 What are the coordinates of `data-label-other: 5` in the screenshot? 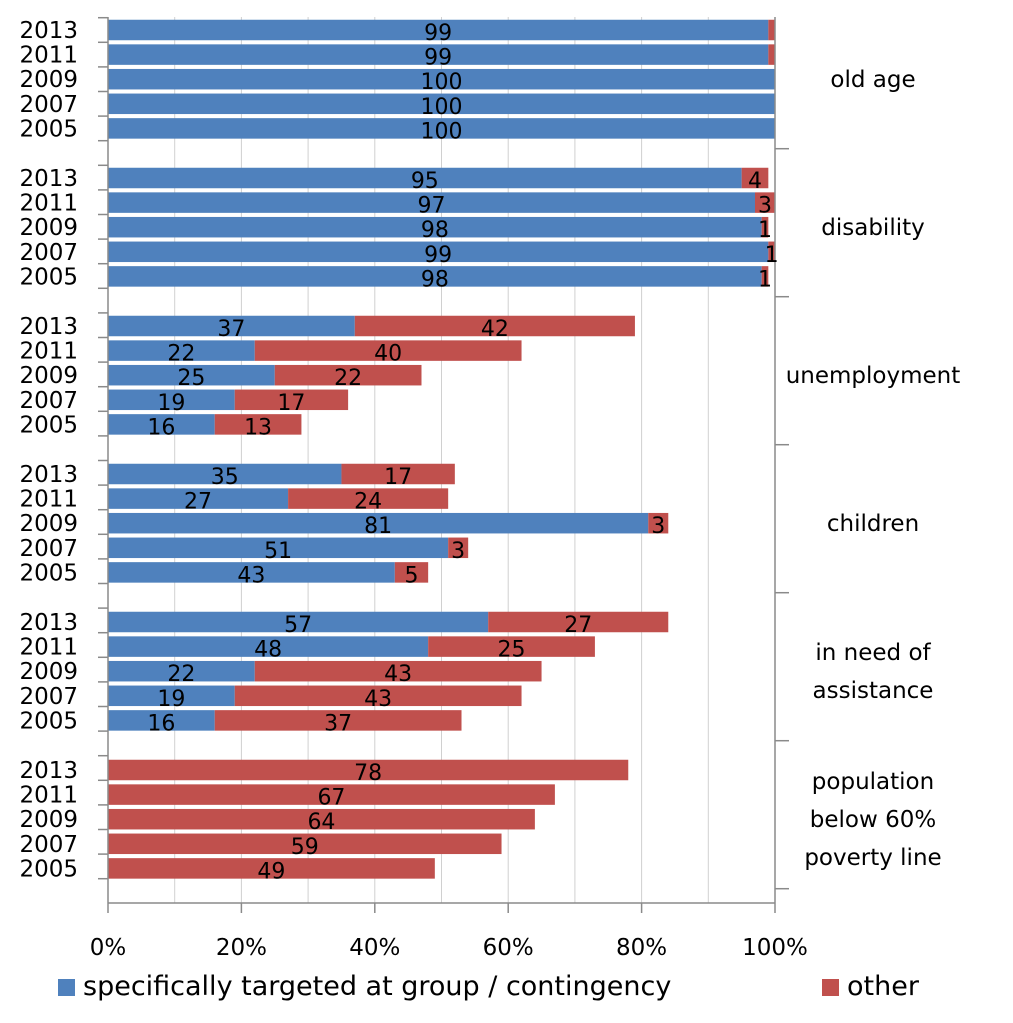 It's located at (411, 575).